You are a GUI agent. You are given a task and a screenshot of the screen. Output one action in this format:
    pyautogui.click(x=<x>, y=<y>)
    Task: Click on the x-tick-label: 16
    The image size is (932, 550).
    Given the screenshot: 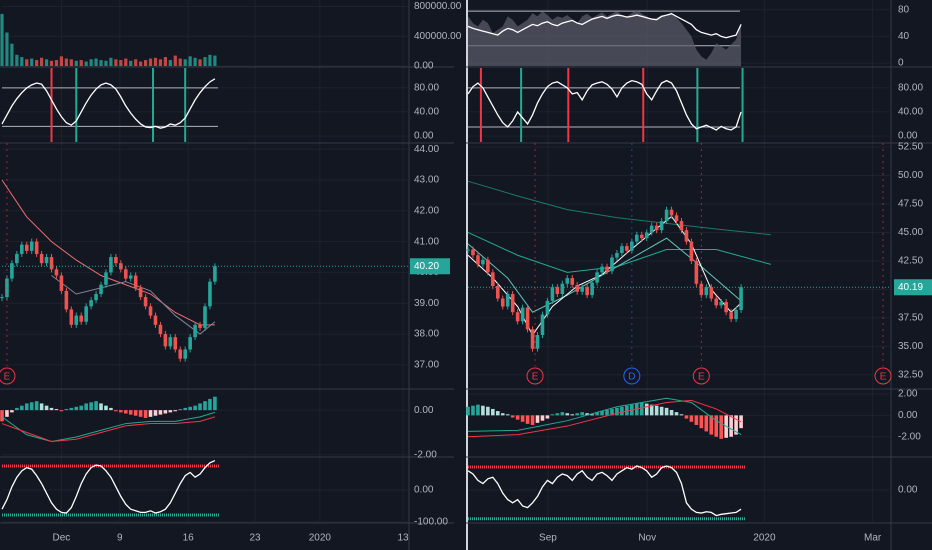 What is the action you would take?
    pyautogui.click(x=189, y=538)
    